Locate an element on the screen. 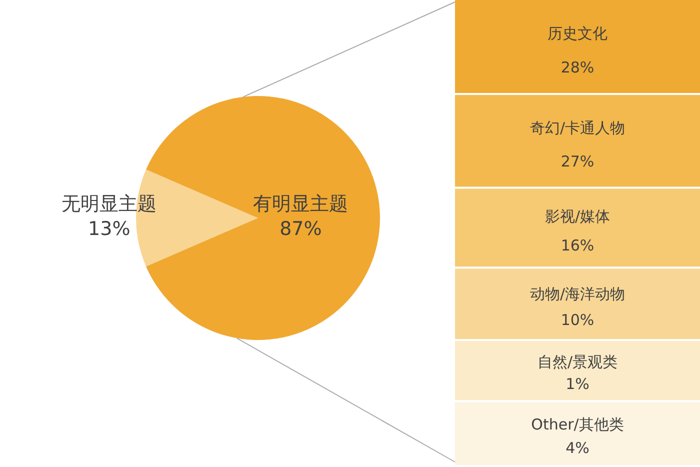 The width and height of the screenshot is (700, 467). category-label: 历史文化 is located at coordinates (578, 33).